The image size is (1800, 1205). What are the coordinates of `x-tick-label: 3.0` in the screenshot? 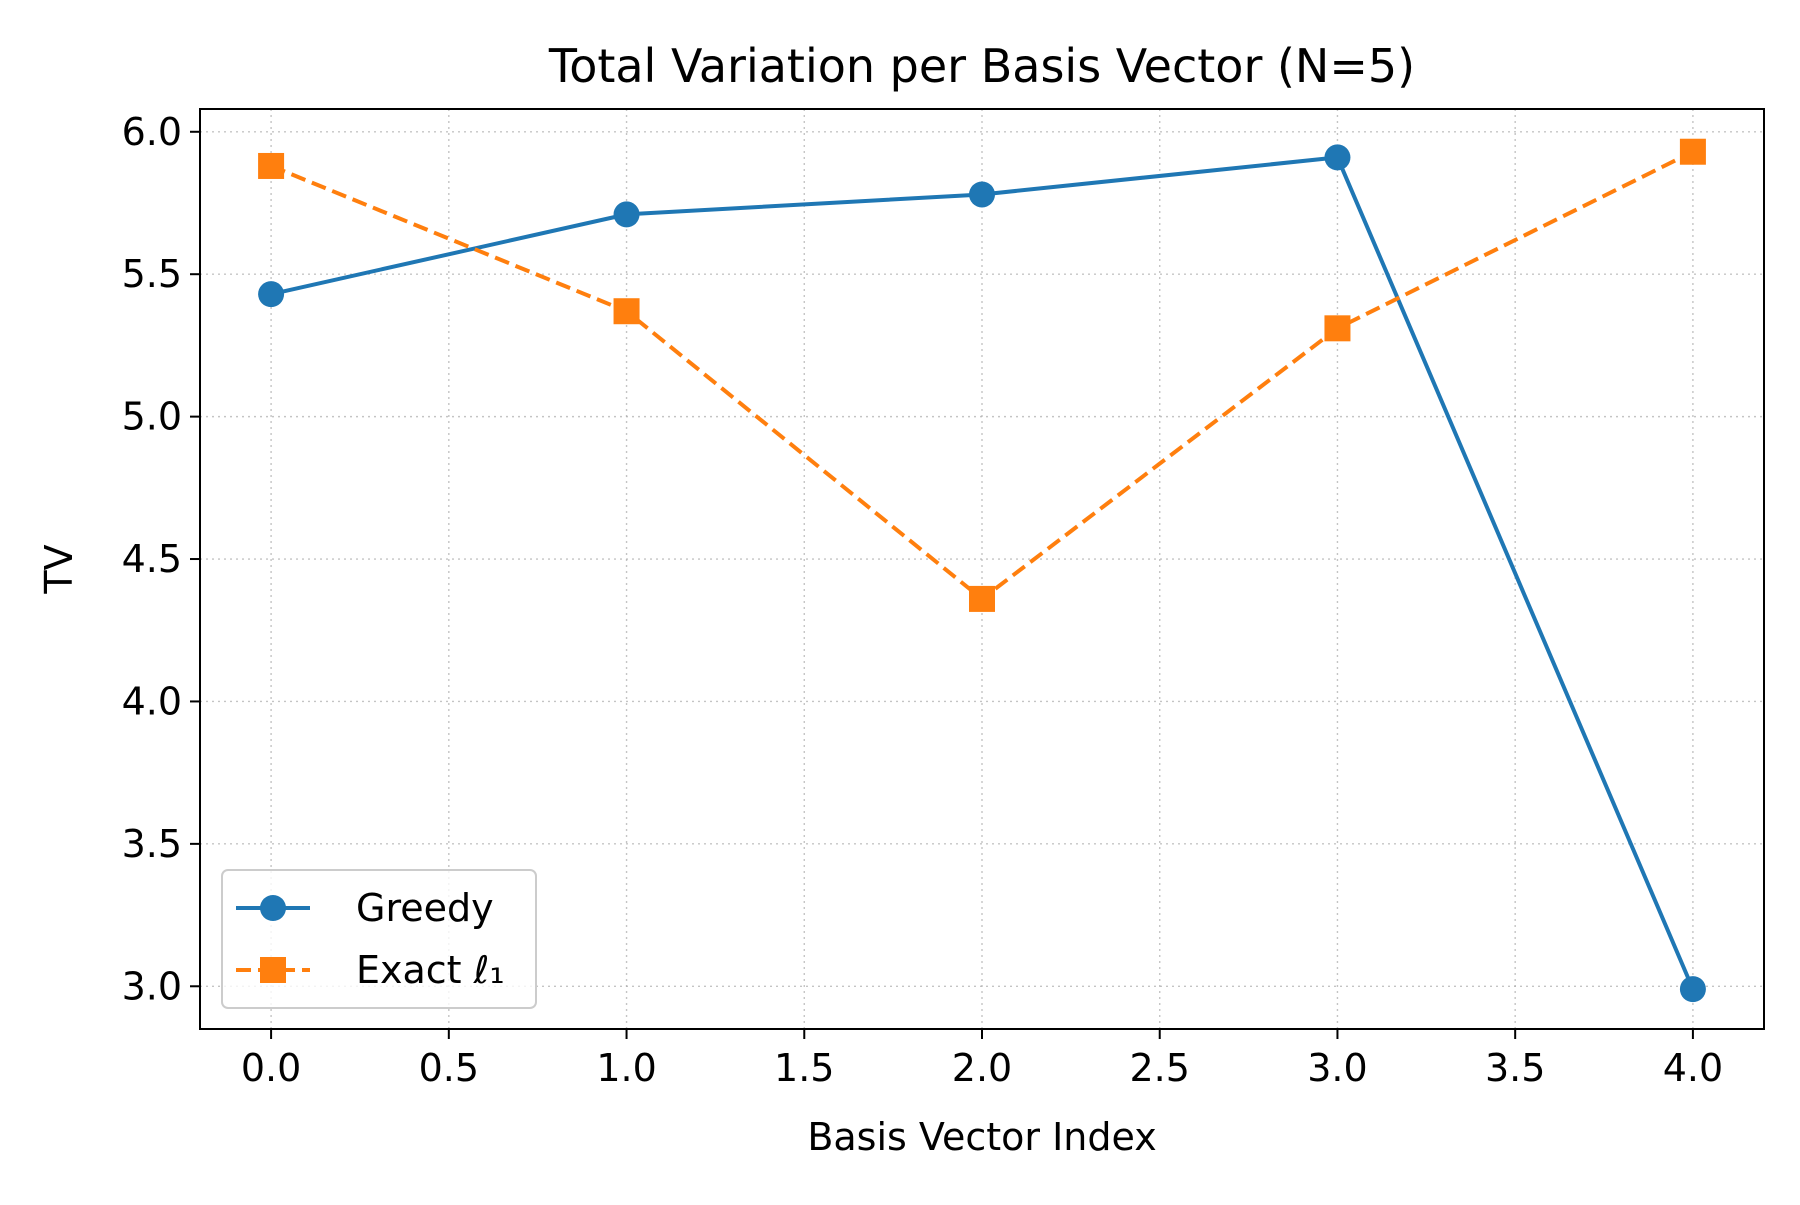 It's located at (1337, 1068).